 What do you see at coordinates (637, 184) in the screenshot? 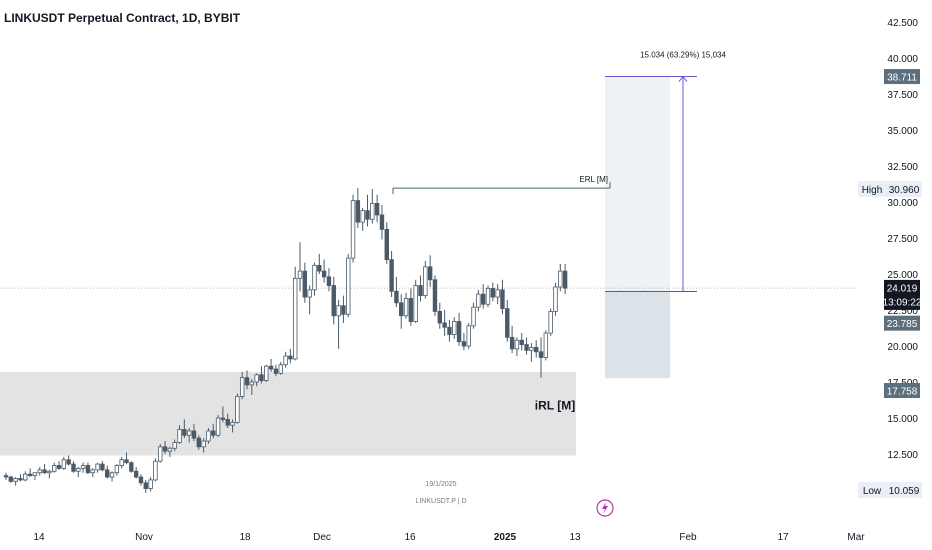
I see `target-zone` at bounding box center [637, 184].